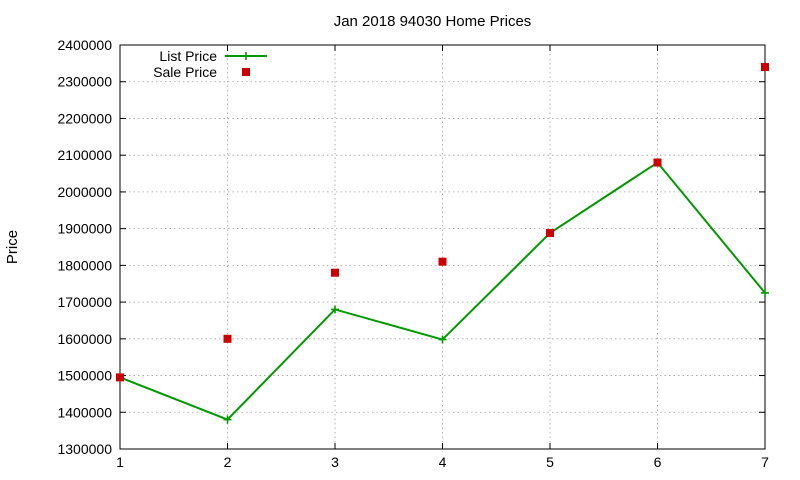 Image resolution: width=800 pixels, height=480 pixels. What do you see at coordinates (84, 45) in the screenshot?
I see `y-tick-label: 2400000` at bounding box center [84, 45].